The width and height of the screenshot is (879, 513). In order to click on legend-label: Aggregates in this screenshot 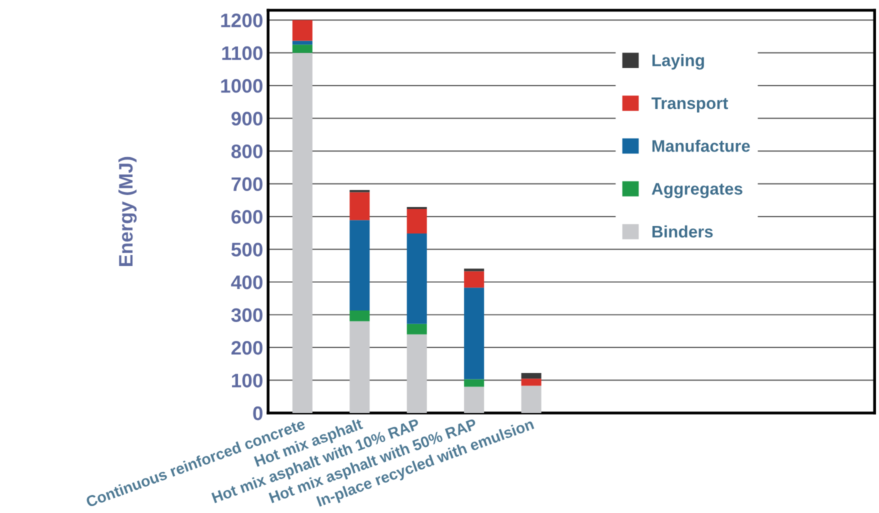, I will do `click(697, 190)`.